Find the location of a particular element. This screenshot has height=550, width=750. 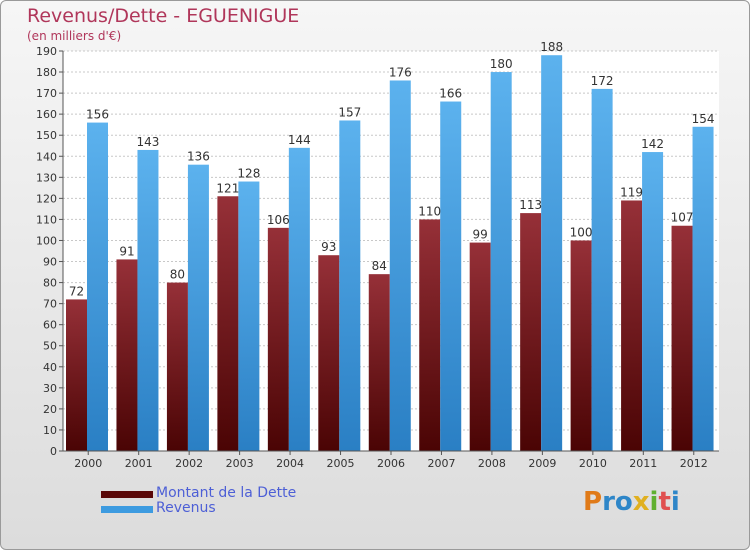

bar-revenue-2002 is located at coordinates (198, 307).